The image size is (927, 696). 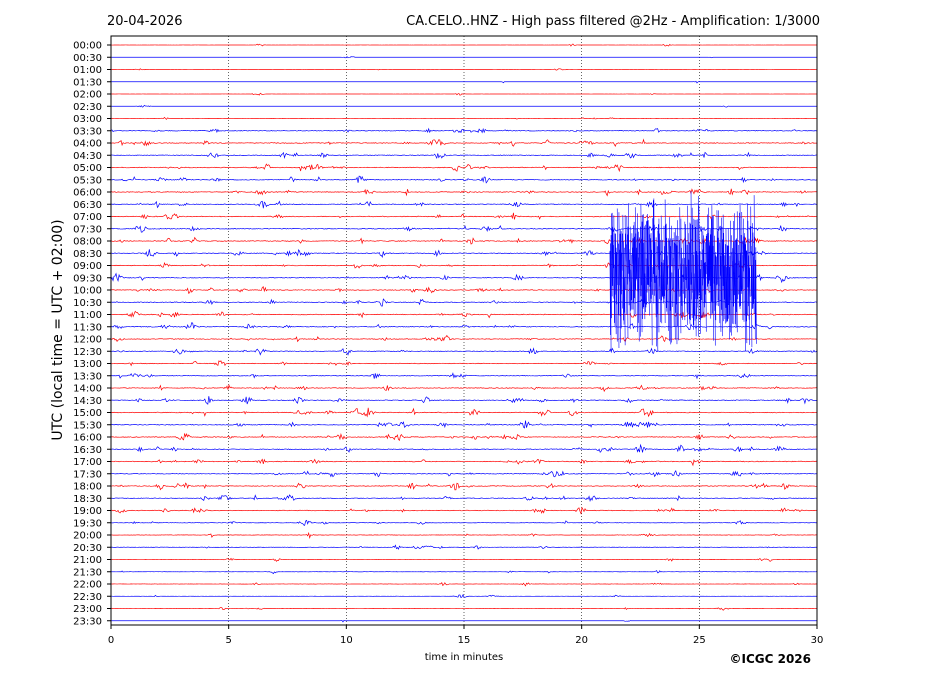 I want to click on copyright-text: ©ICGC 2026, so click(x=770, y=659).